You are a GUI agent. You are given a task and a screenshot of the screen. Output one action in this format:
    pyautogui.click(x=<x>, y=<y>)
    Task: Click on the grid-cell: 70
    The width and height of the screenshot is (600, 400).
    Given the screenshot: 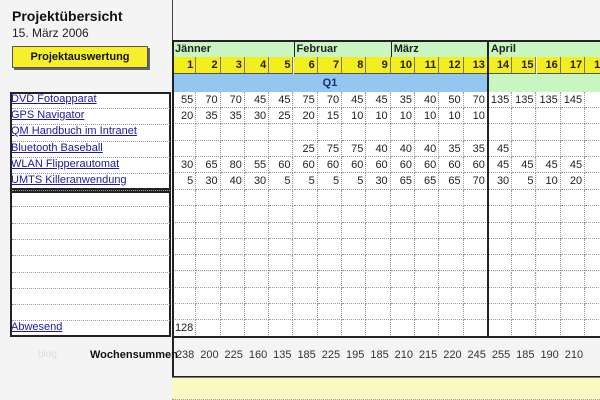 What is the action you would take?
    pyautogui.click(x=330, y=100)
    